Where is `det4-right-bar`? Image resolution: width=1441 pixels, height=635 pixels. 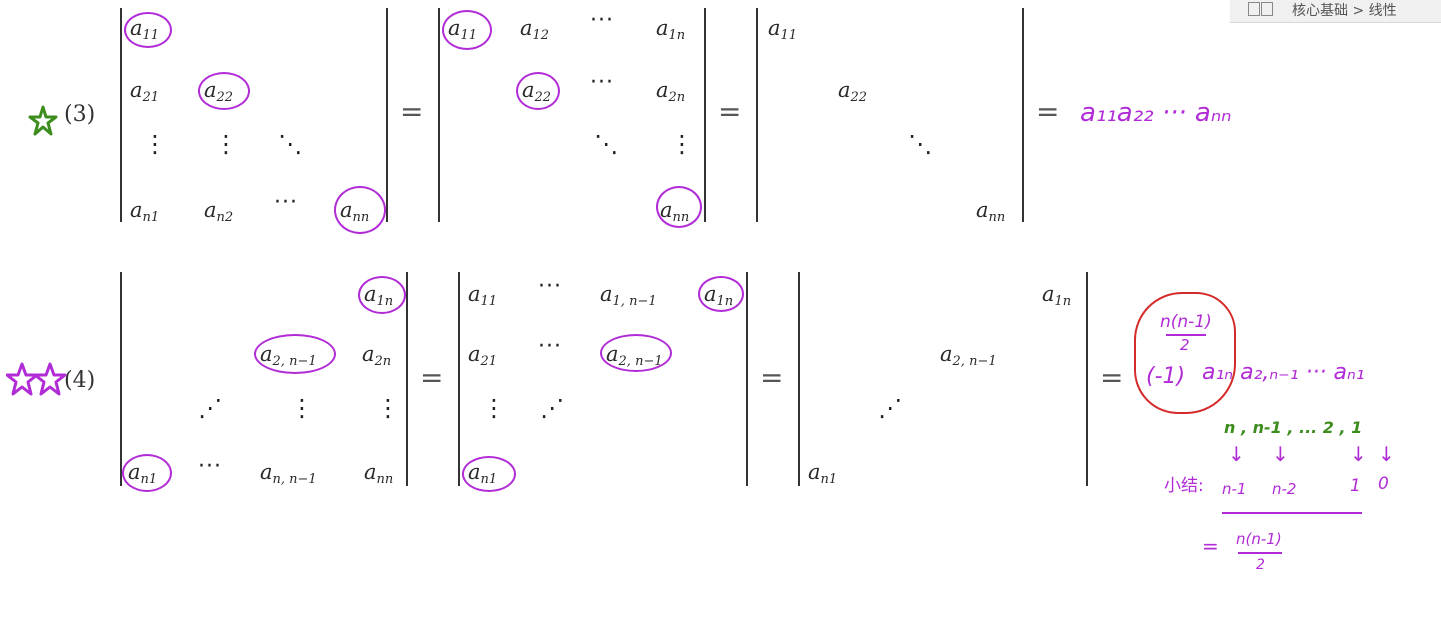
det4-right-bar is located at coordinates (407, 379).